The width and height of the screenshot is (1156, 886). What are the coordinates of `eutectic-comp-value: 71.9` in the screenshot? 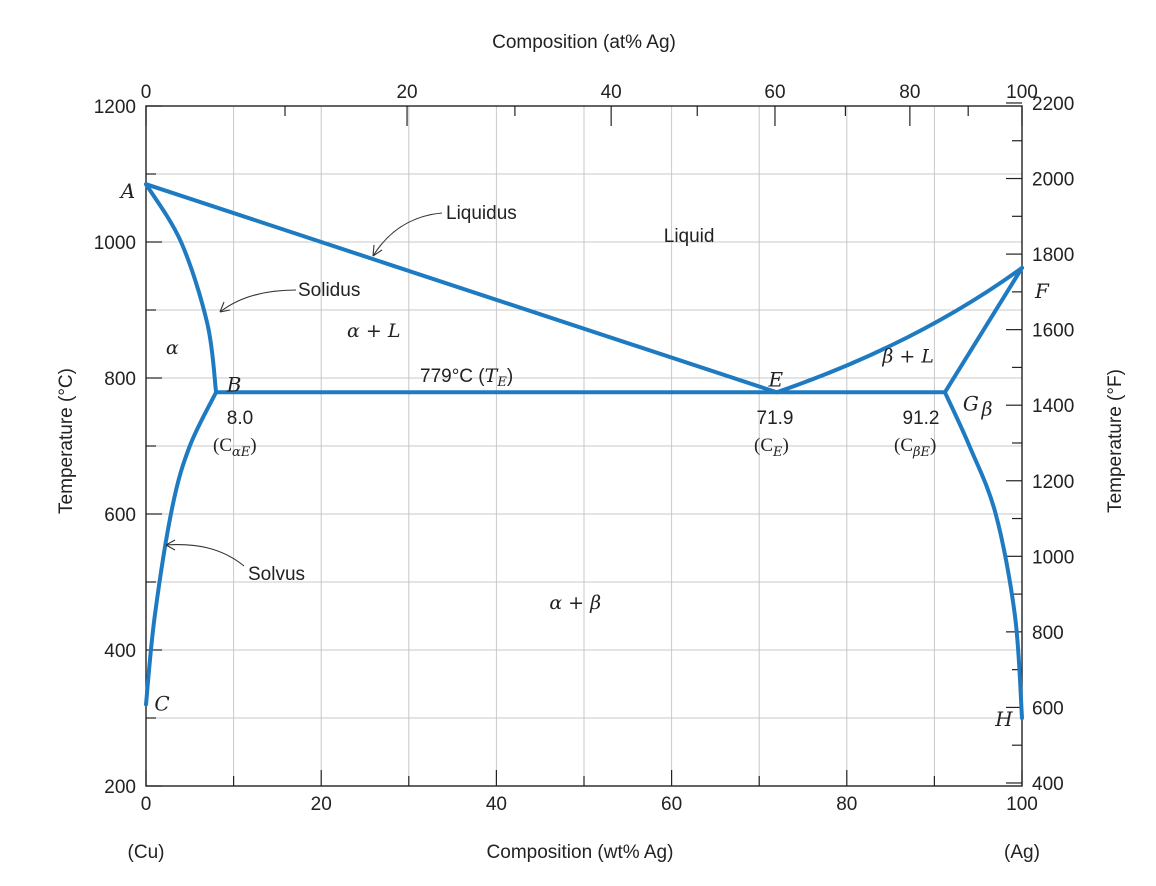 It's located at (775, 418).